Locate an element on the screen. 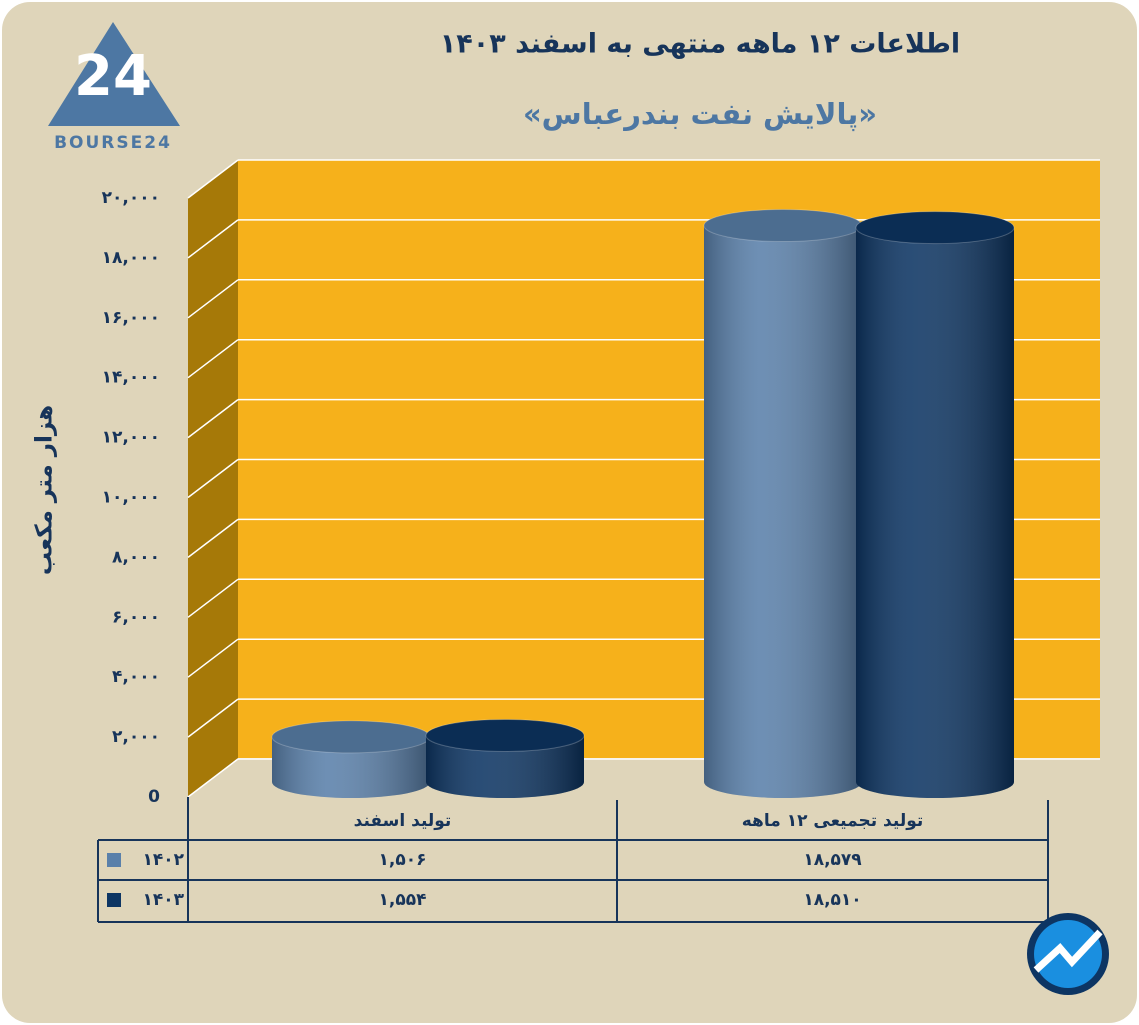 This screenshot has width=1139, height=1025. data-table is located at coordinates (573, 860).